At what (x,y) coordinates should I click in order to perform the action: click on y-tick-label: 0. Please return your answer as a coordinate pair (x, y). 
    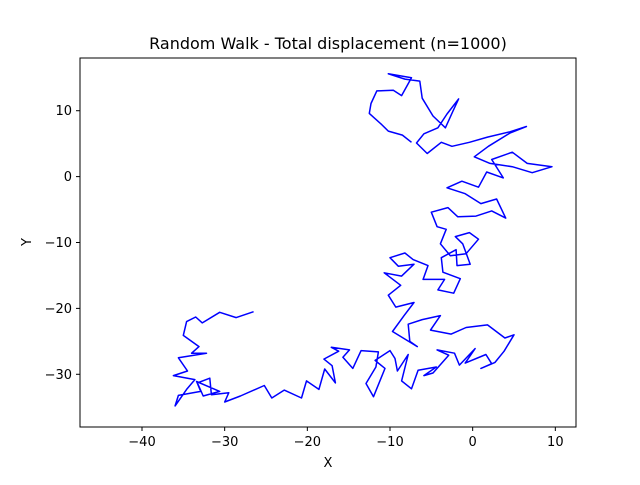
    Looking at the image, I should click on (68, 177).